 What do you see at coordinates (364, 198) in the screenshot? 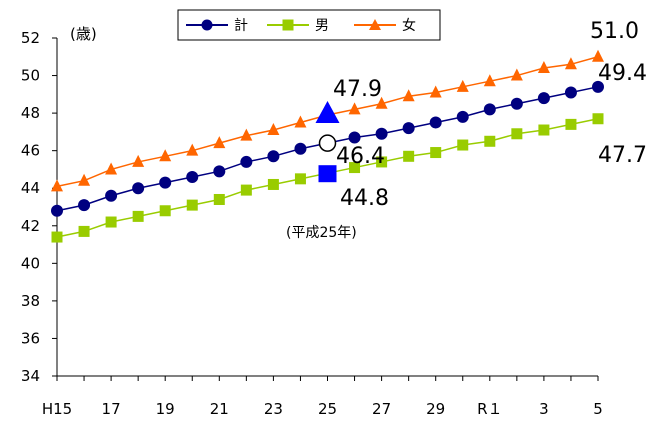
I see `annotation-h25-male: 44.8` at bounding box center [364, 198].